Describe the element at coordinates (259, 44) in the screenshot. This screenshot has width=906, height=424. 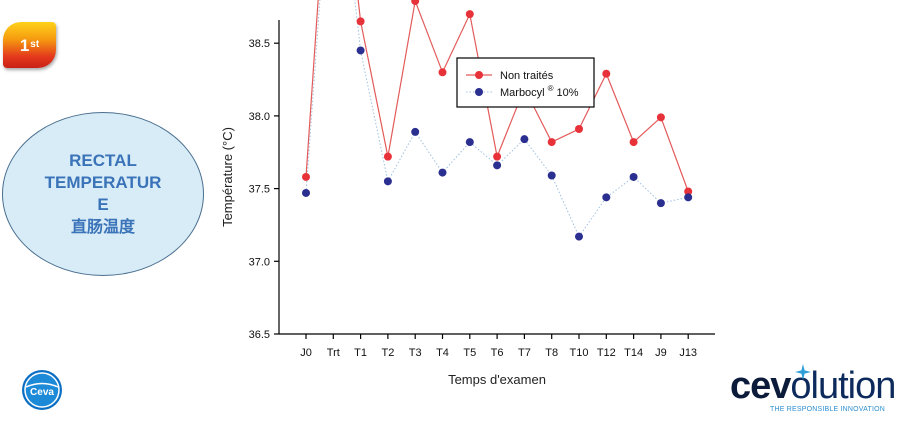
I see `y-tick-label: 38.5` at that location.